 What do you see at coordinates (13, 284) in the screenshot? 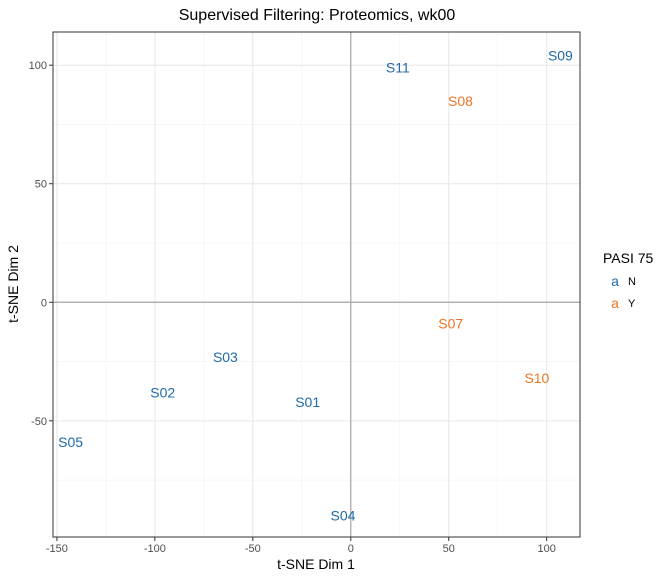
I see `y-axis-title: t-SNE Dim 2` at bounding box center [13, 284].